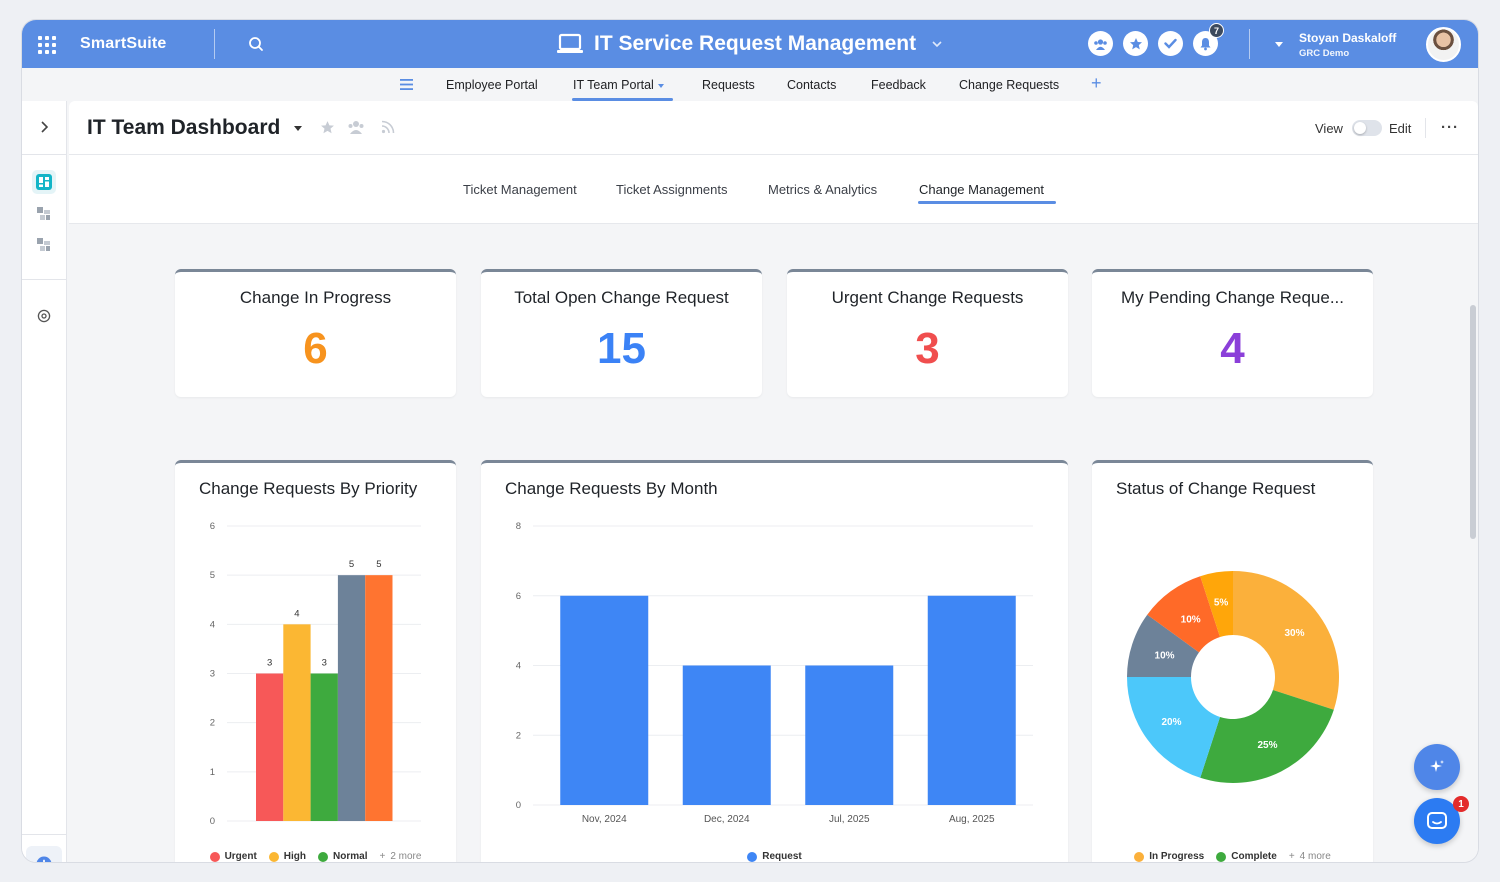 The height and width of the screenshot is (882, 1500). Describe the element at coordinates (1310, 856) in the screenshot. I see `legend-more: +4 more` at that location.